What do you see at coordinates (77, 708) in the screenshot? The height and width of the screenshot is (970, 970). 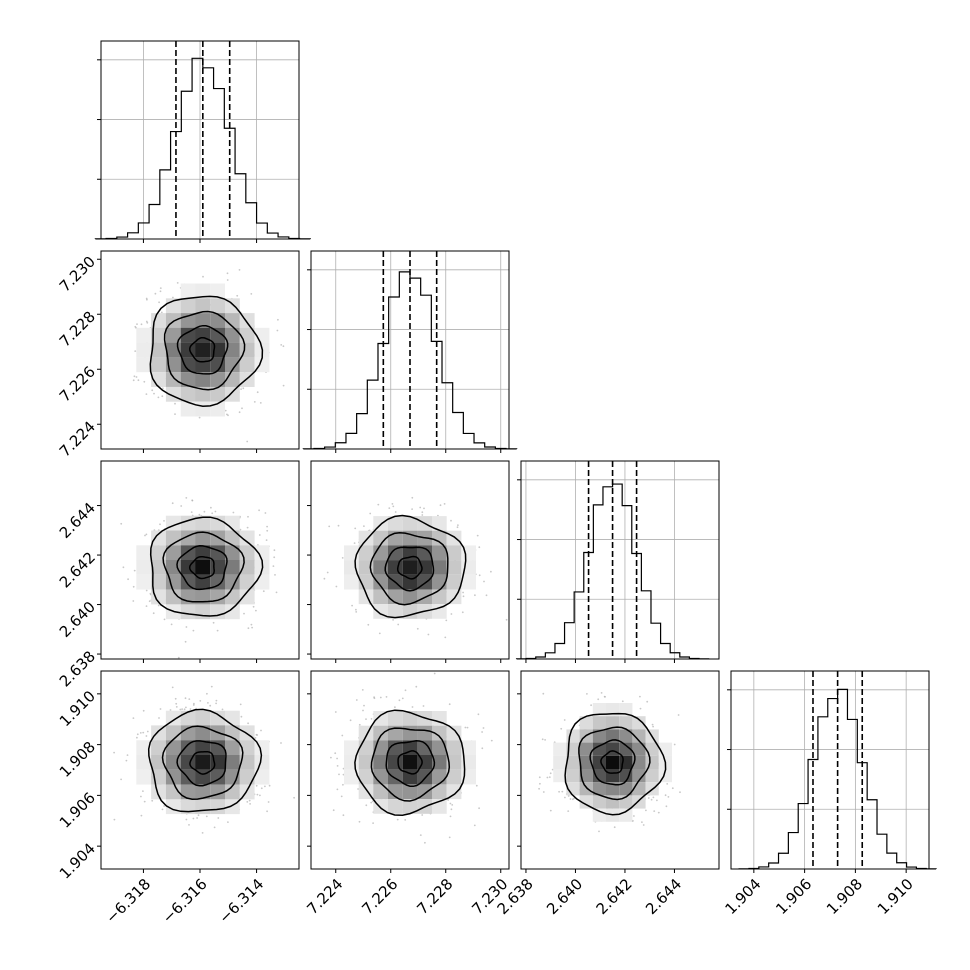 I see `y-tick-label: 1.910` at bounding box center [77, 708].